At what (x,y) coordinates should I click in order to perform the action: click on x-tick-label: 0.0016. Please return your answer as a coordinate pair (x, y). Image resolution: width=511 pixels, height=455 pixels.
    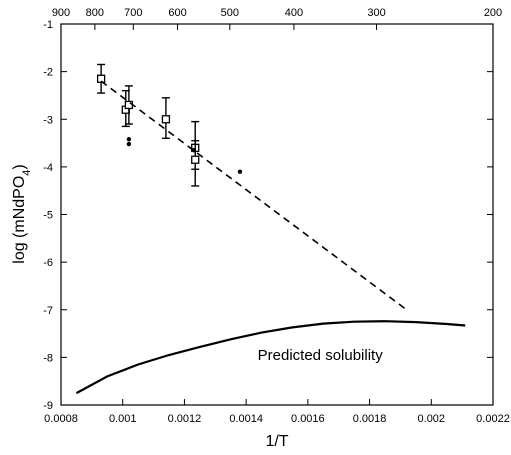
    Looking at the image, I should click on (308, 419).